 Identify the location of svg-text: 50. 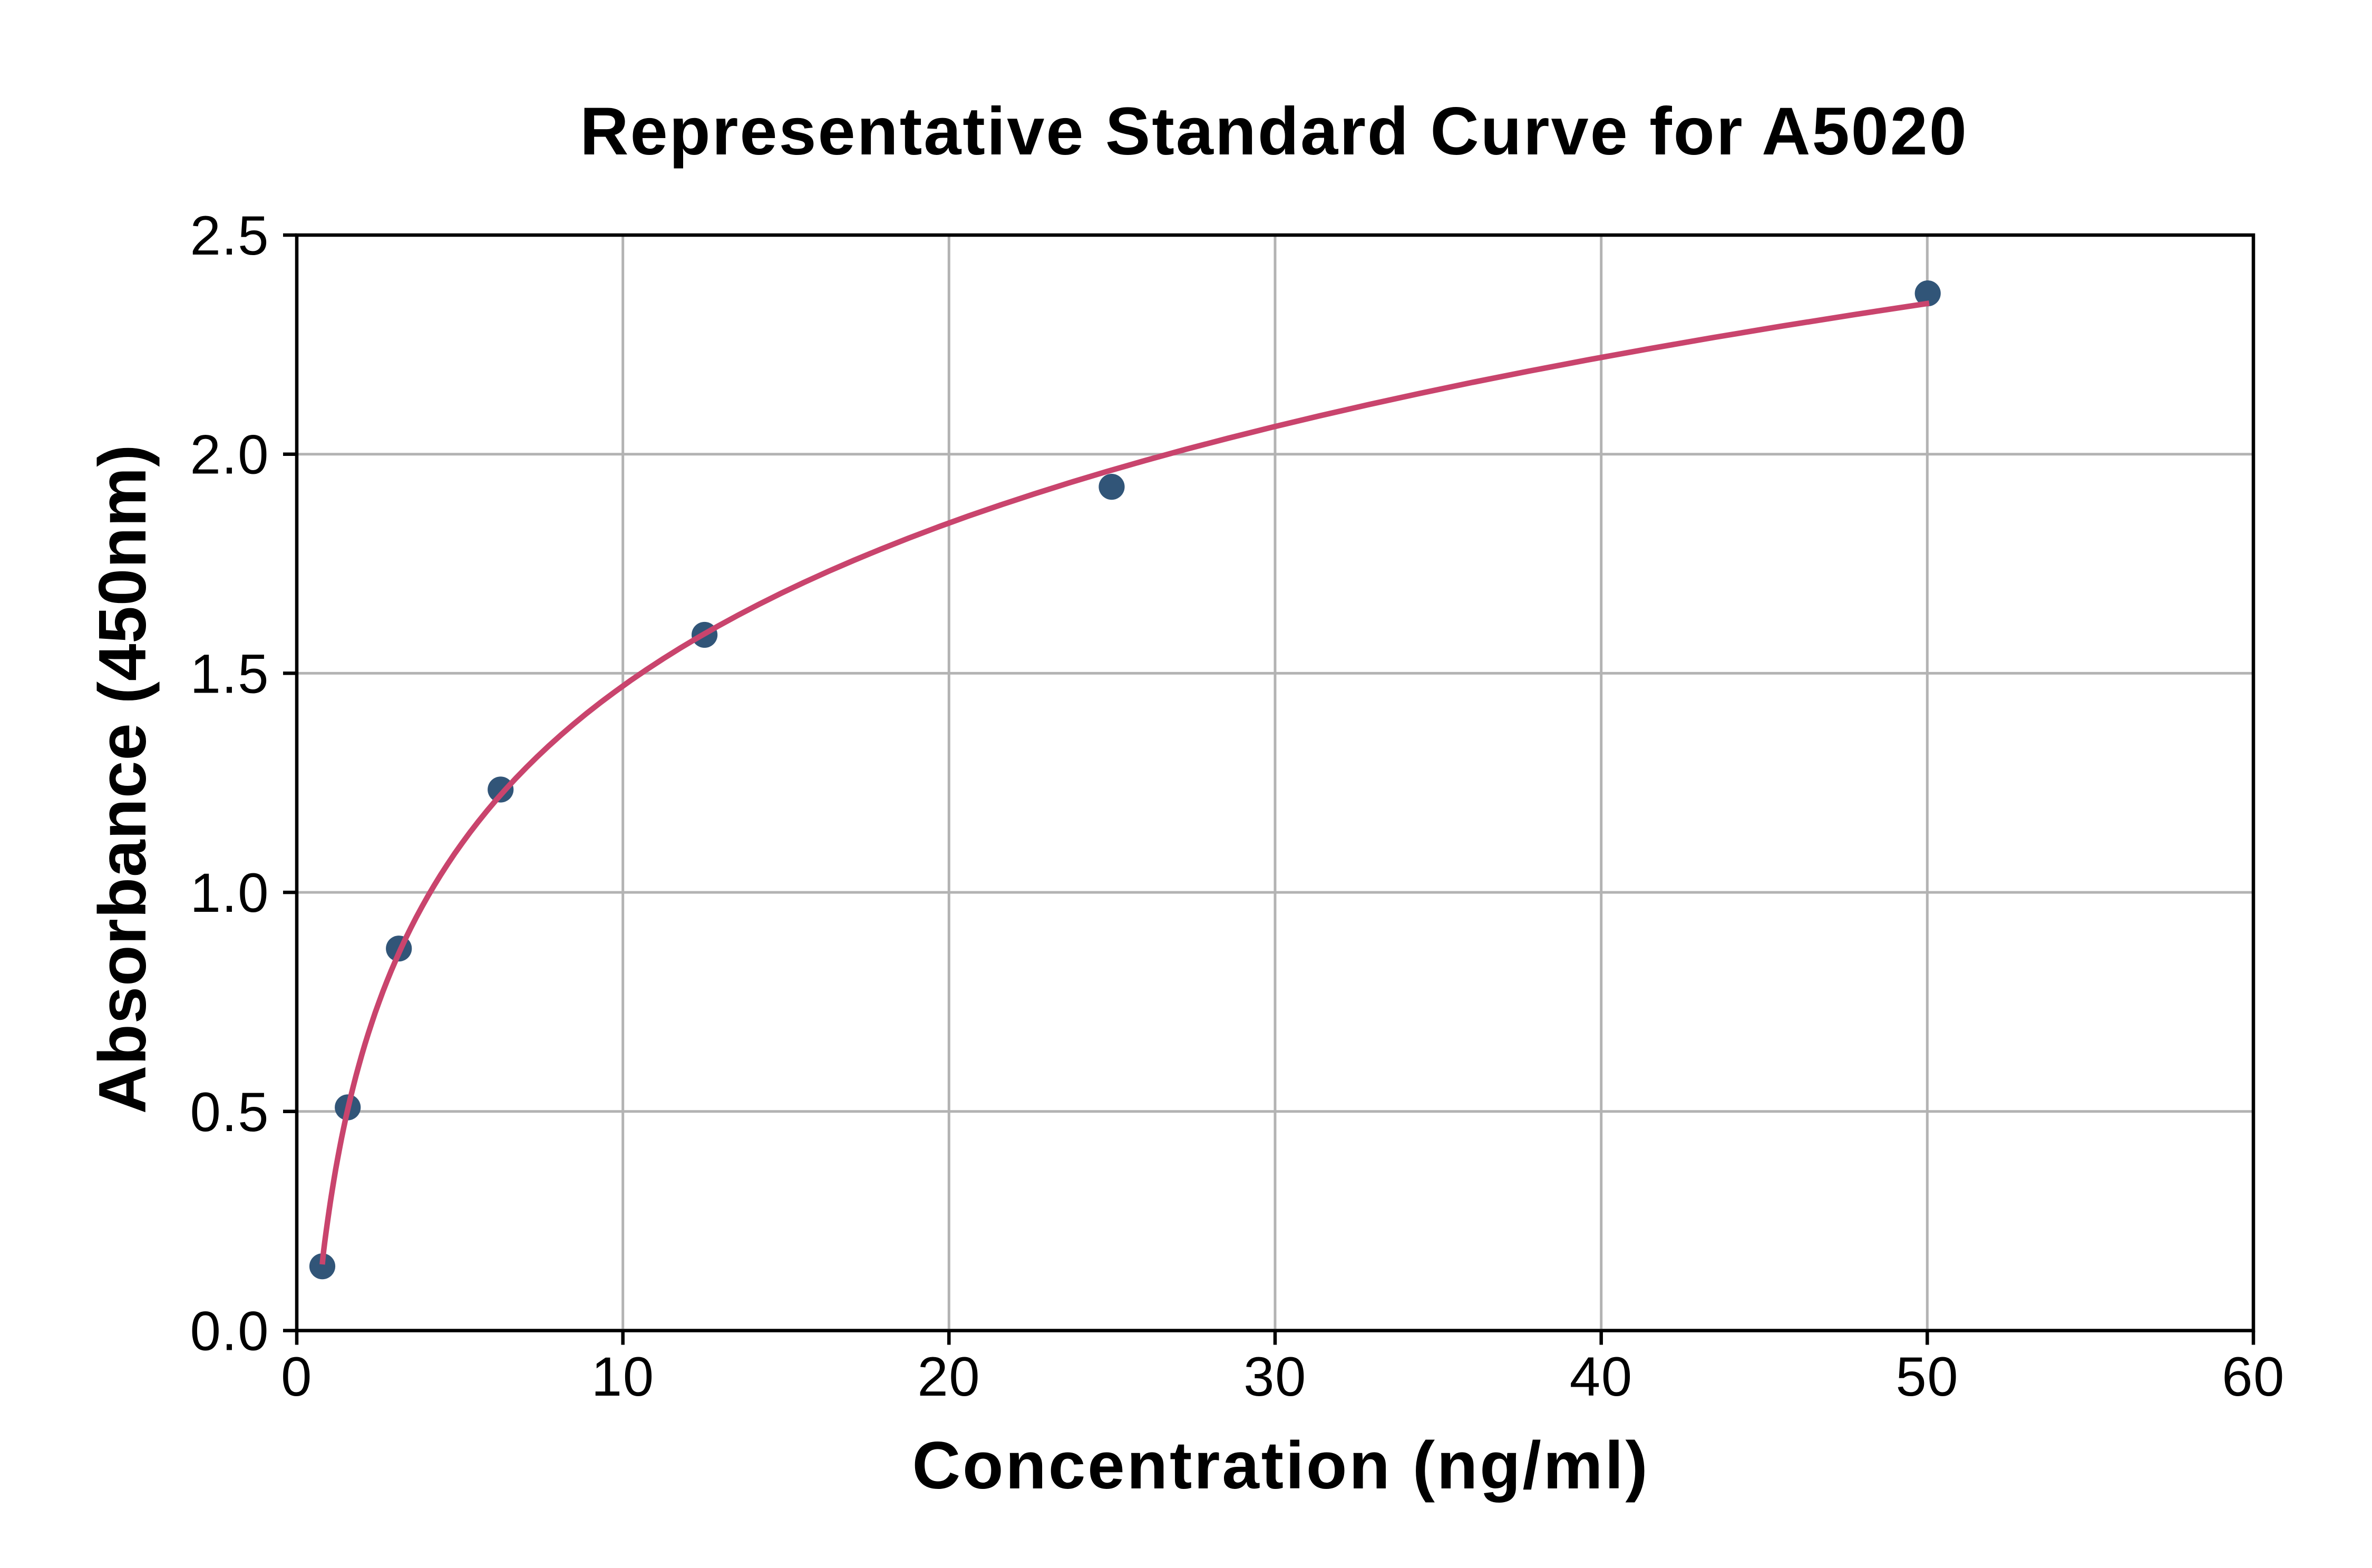
(1927, 1377).